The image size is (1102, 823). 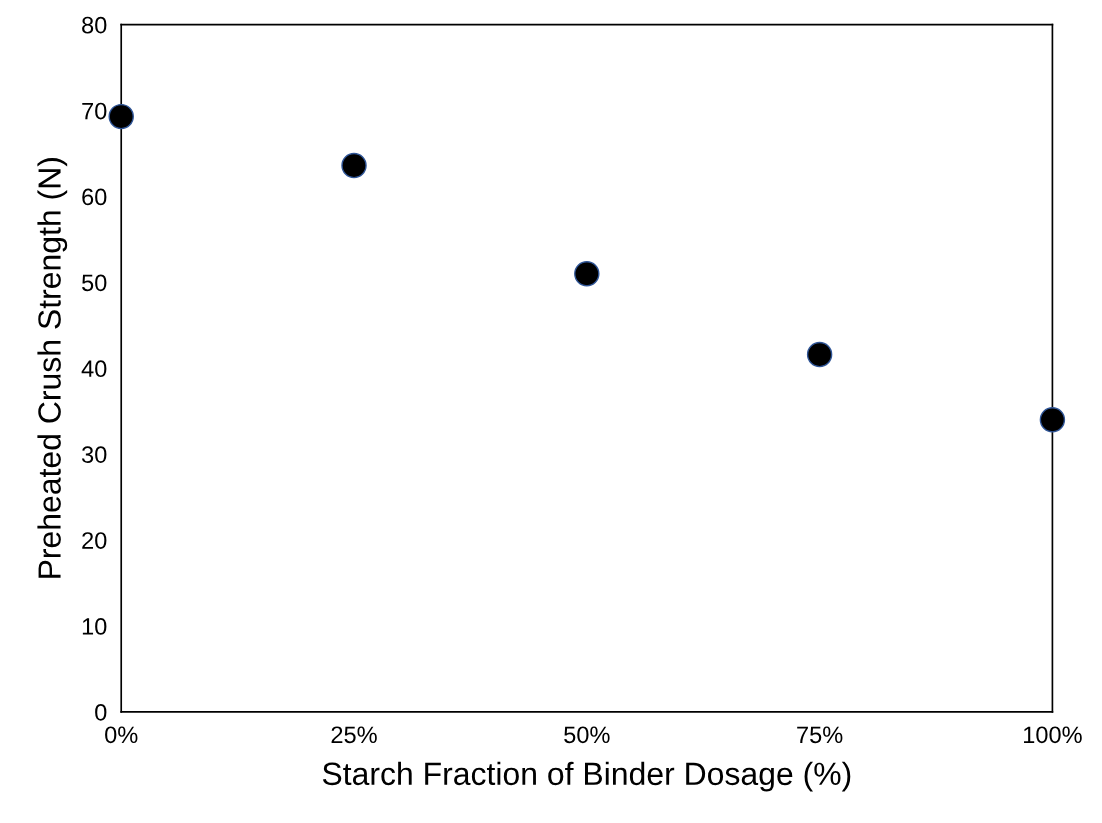 What do you see at coordinates (1053, 735) in the screenshot?
I see `x-tick-label: 100%` at bounding box center [1053, 735].